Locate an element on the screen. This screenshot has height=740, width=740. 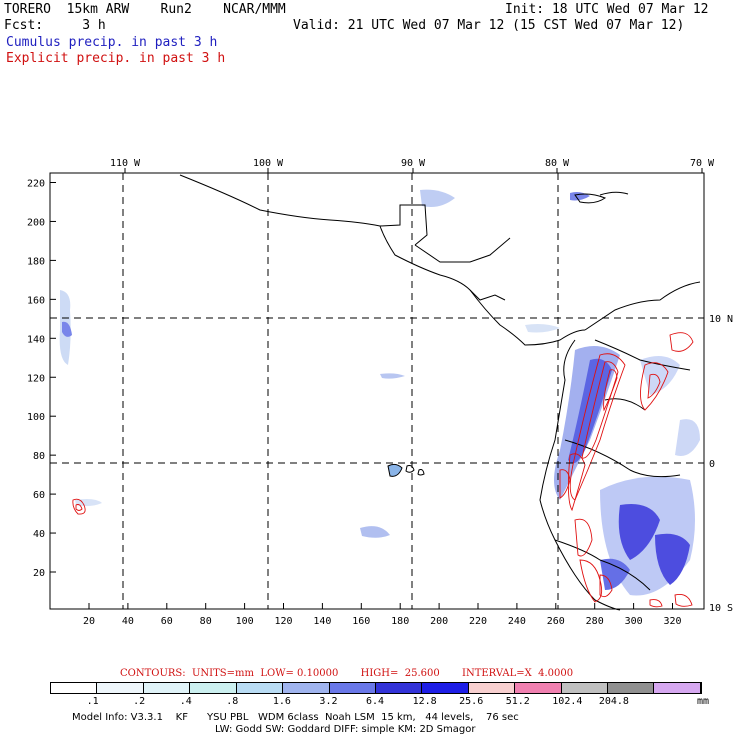
x-tick-label: 20 is located at coordinates (89, 621).